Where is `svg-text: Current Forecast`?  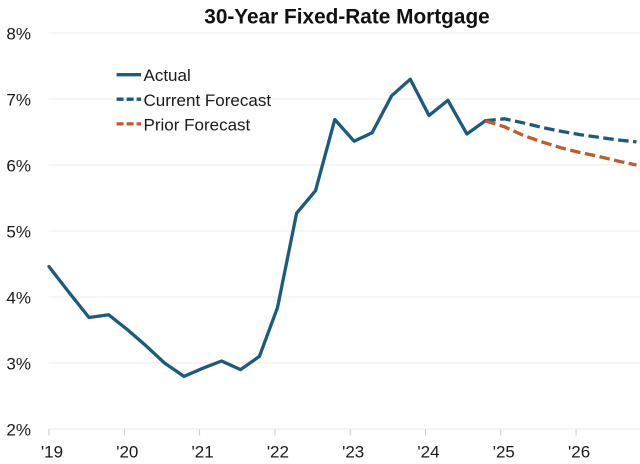
svg-text: Current Forecast is located at coordinates (208, 100).